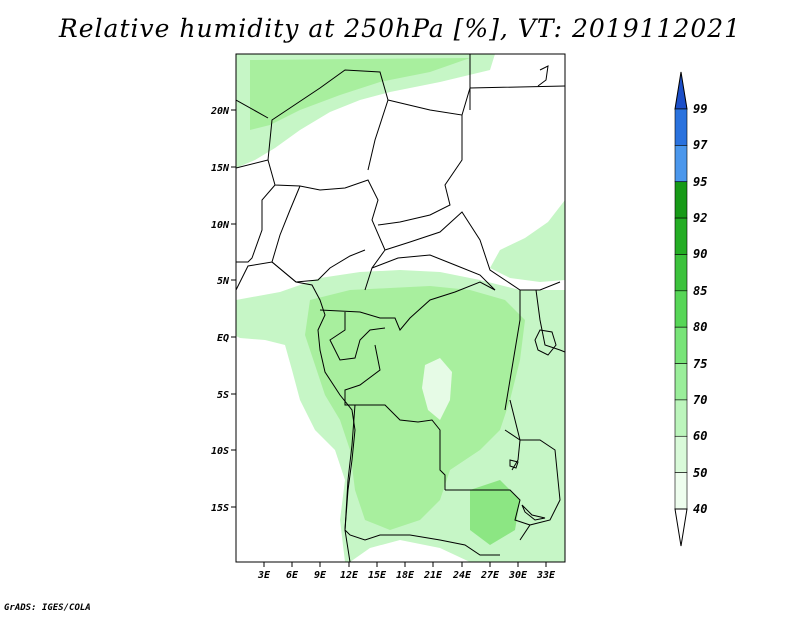  Describe the element at coordinates (320, 575) in the screenshot. I see `lon-label: 9E` at that location.